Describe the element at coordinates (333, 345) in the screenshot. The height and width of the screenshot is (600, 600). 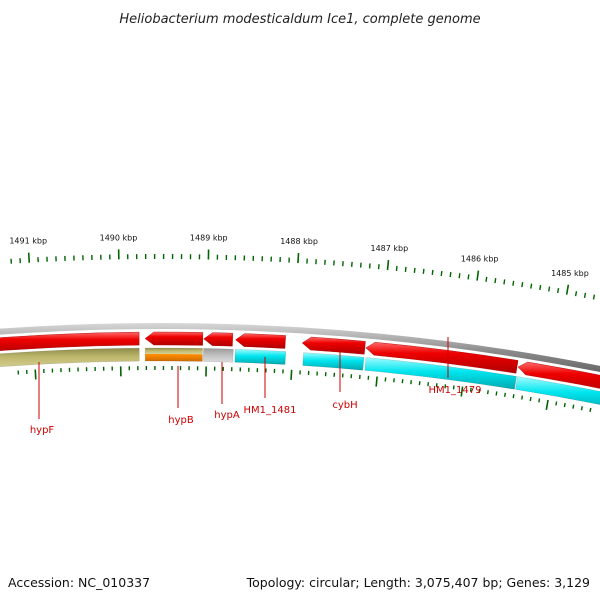
I see `gene-arrow-cybH-forward` at that location.